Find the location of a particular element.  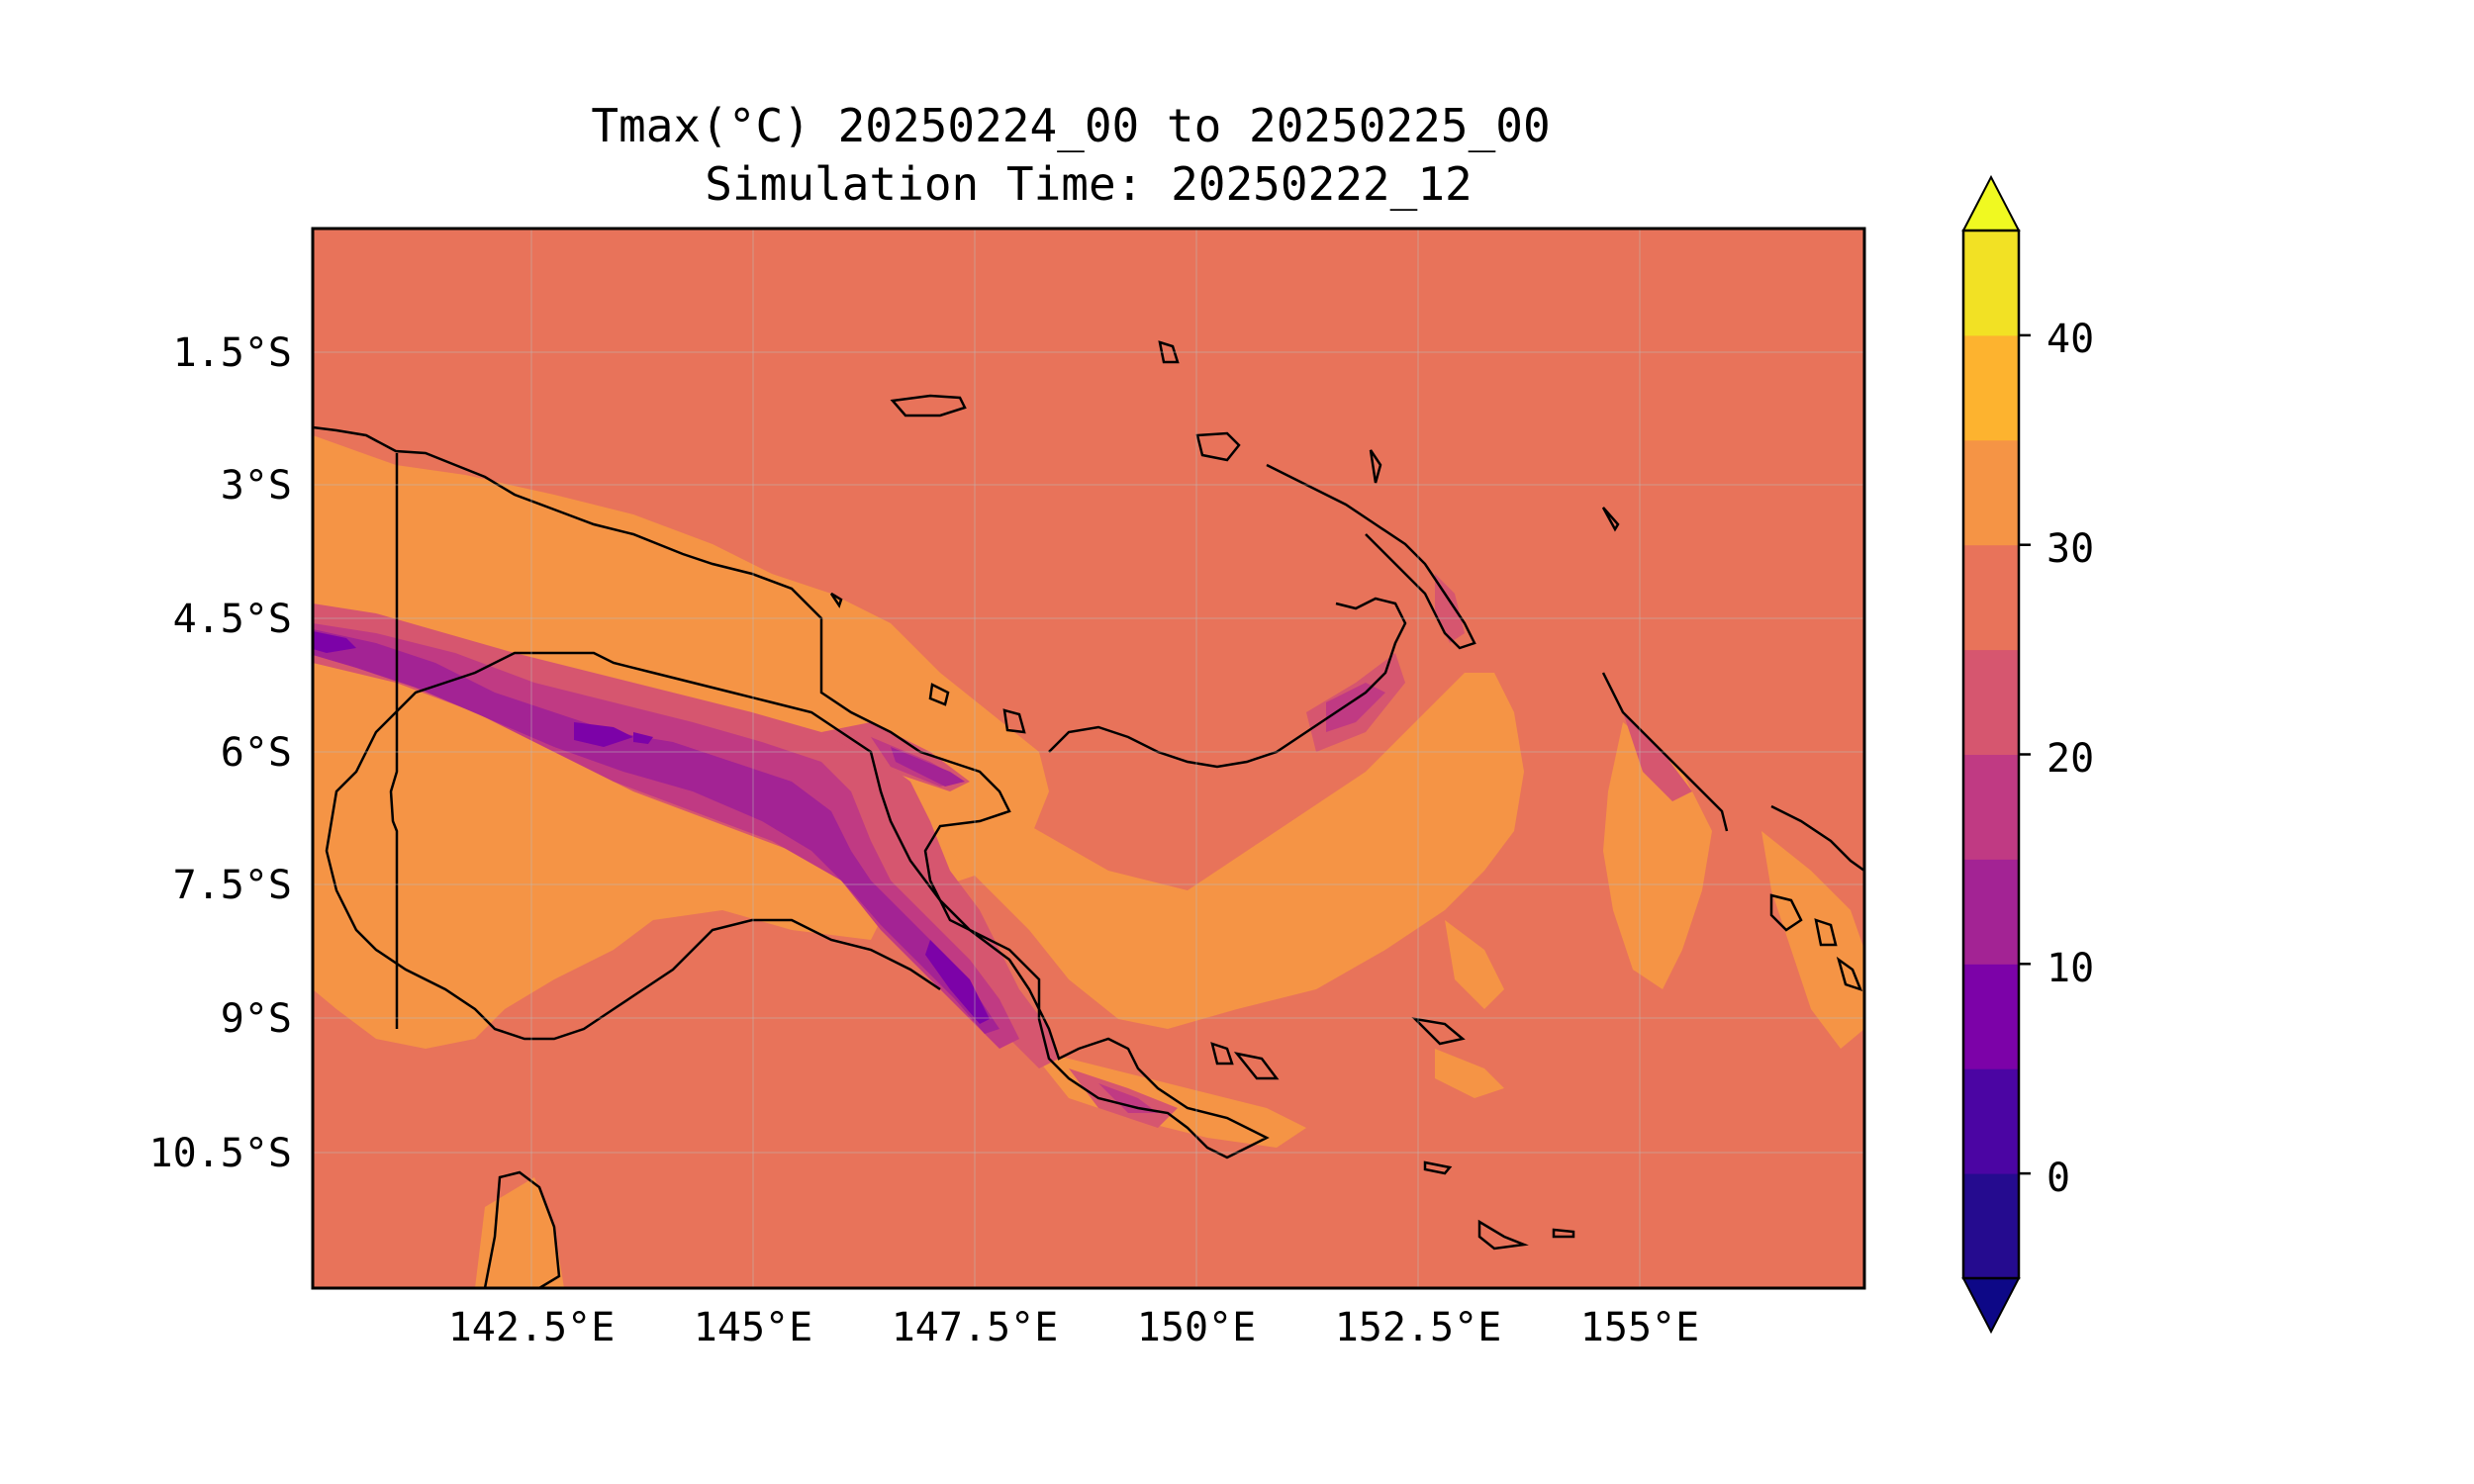

colorbar-tick-label: 0 is located at coordinates (2058, 1178).